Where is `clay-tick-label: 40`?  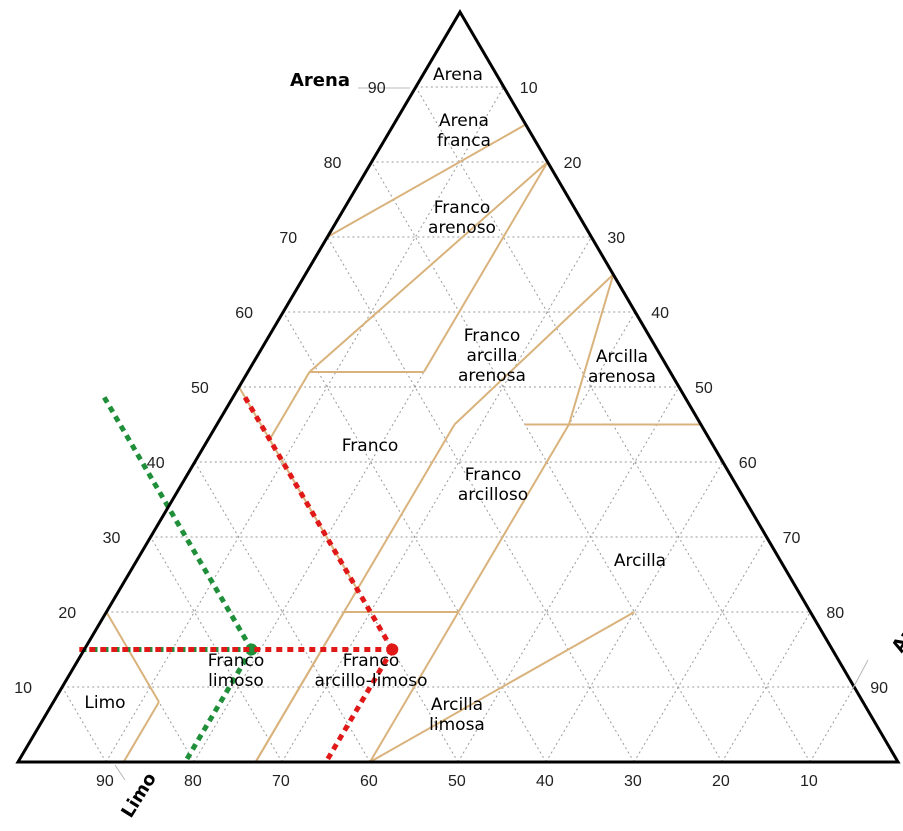
clay-tick-label: 40 is located at coordinates (660, 313).